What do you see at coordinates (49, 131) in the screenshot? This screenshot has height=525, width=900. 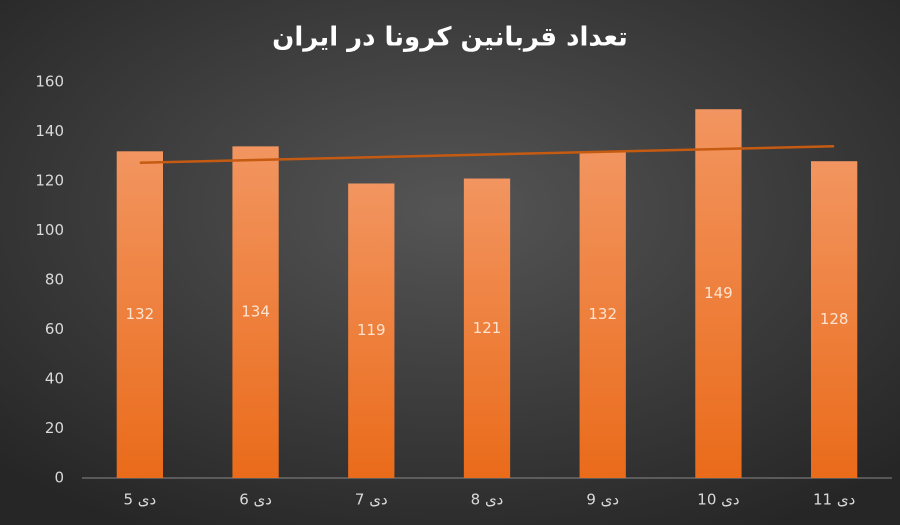 I see `y-tick-label: 140` at bounding box center [49, 131].